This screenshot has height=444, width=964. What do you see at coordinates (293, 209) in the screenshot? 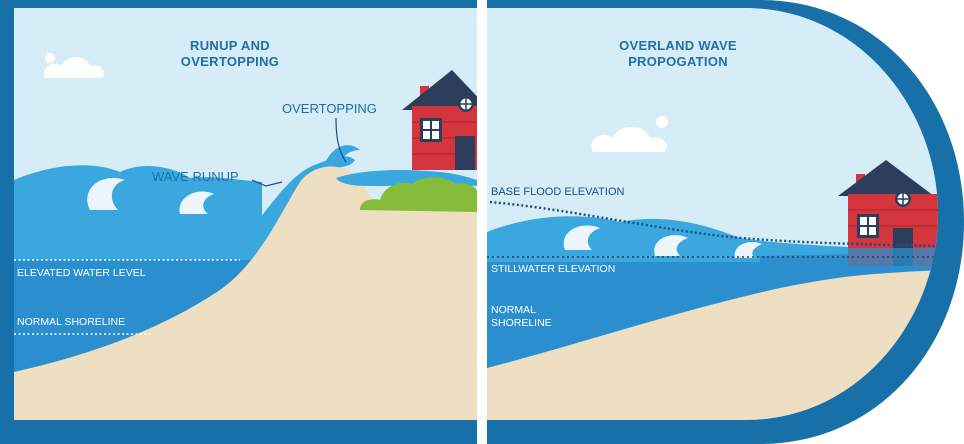
I see `wave-runup-sheet` at bounding box center [293, 209].